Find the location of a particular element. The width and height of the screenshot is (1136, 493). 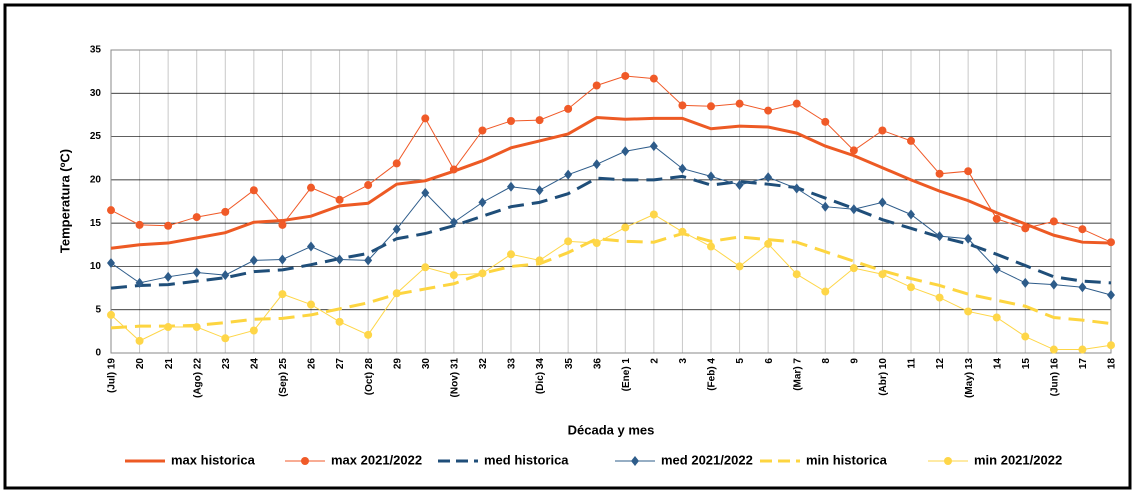

x-tick-label: 30 is located at coordinates (426, 364).